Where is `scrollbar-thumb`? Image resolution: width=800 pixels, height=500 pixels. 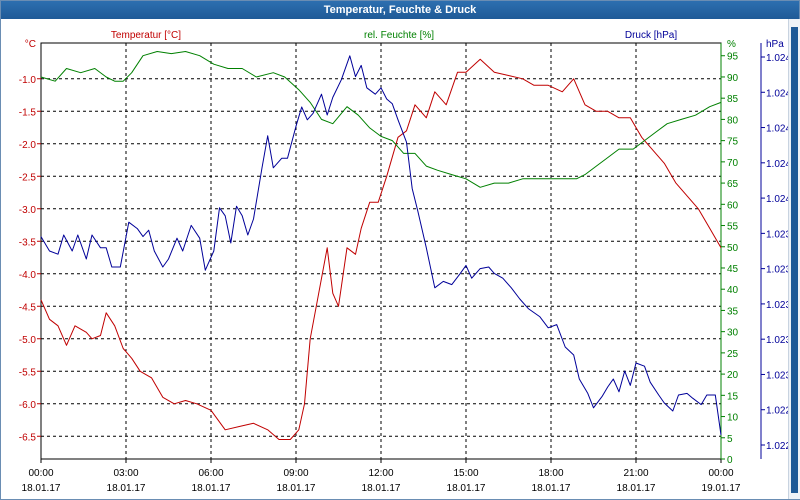
scrollbar-thumb is located at coordinates (794, 260).